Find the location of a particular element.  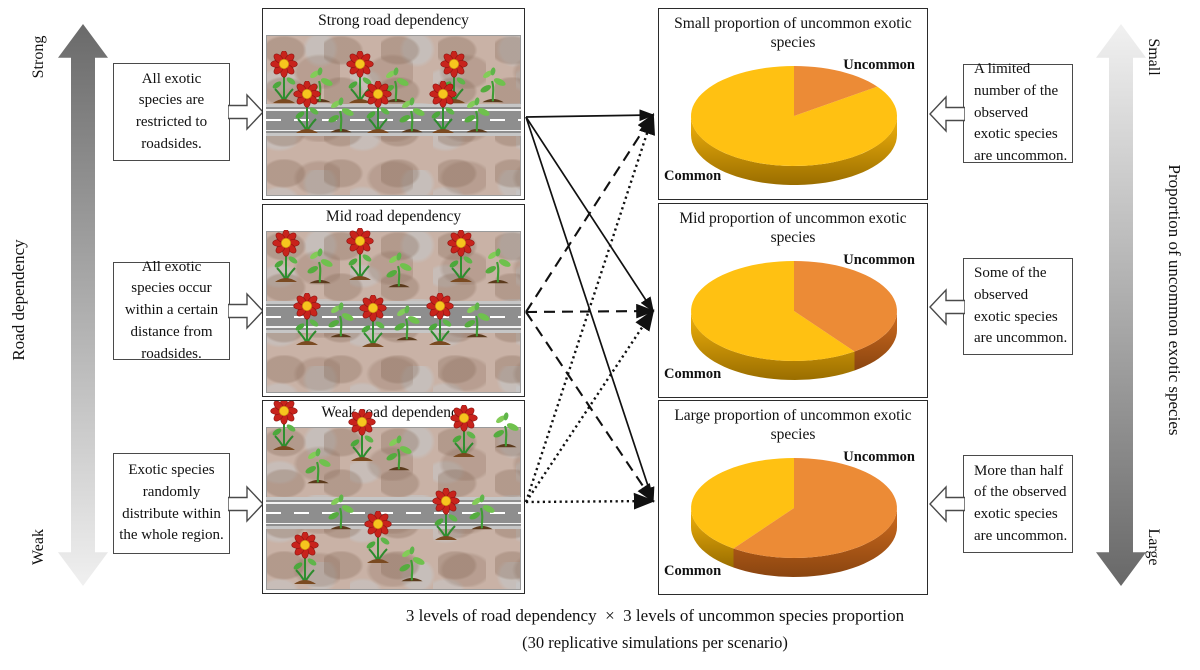

panel-title: Strong road dependency is located at coordinates (393, 22).